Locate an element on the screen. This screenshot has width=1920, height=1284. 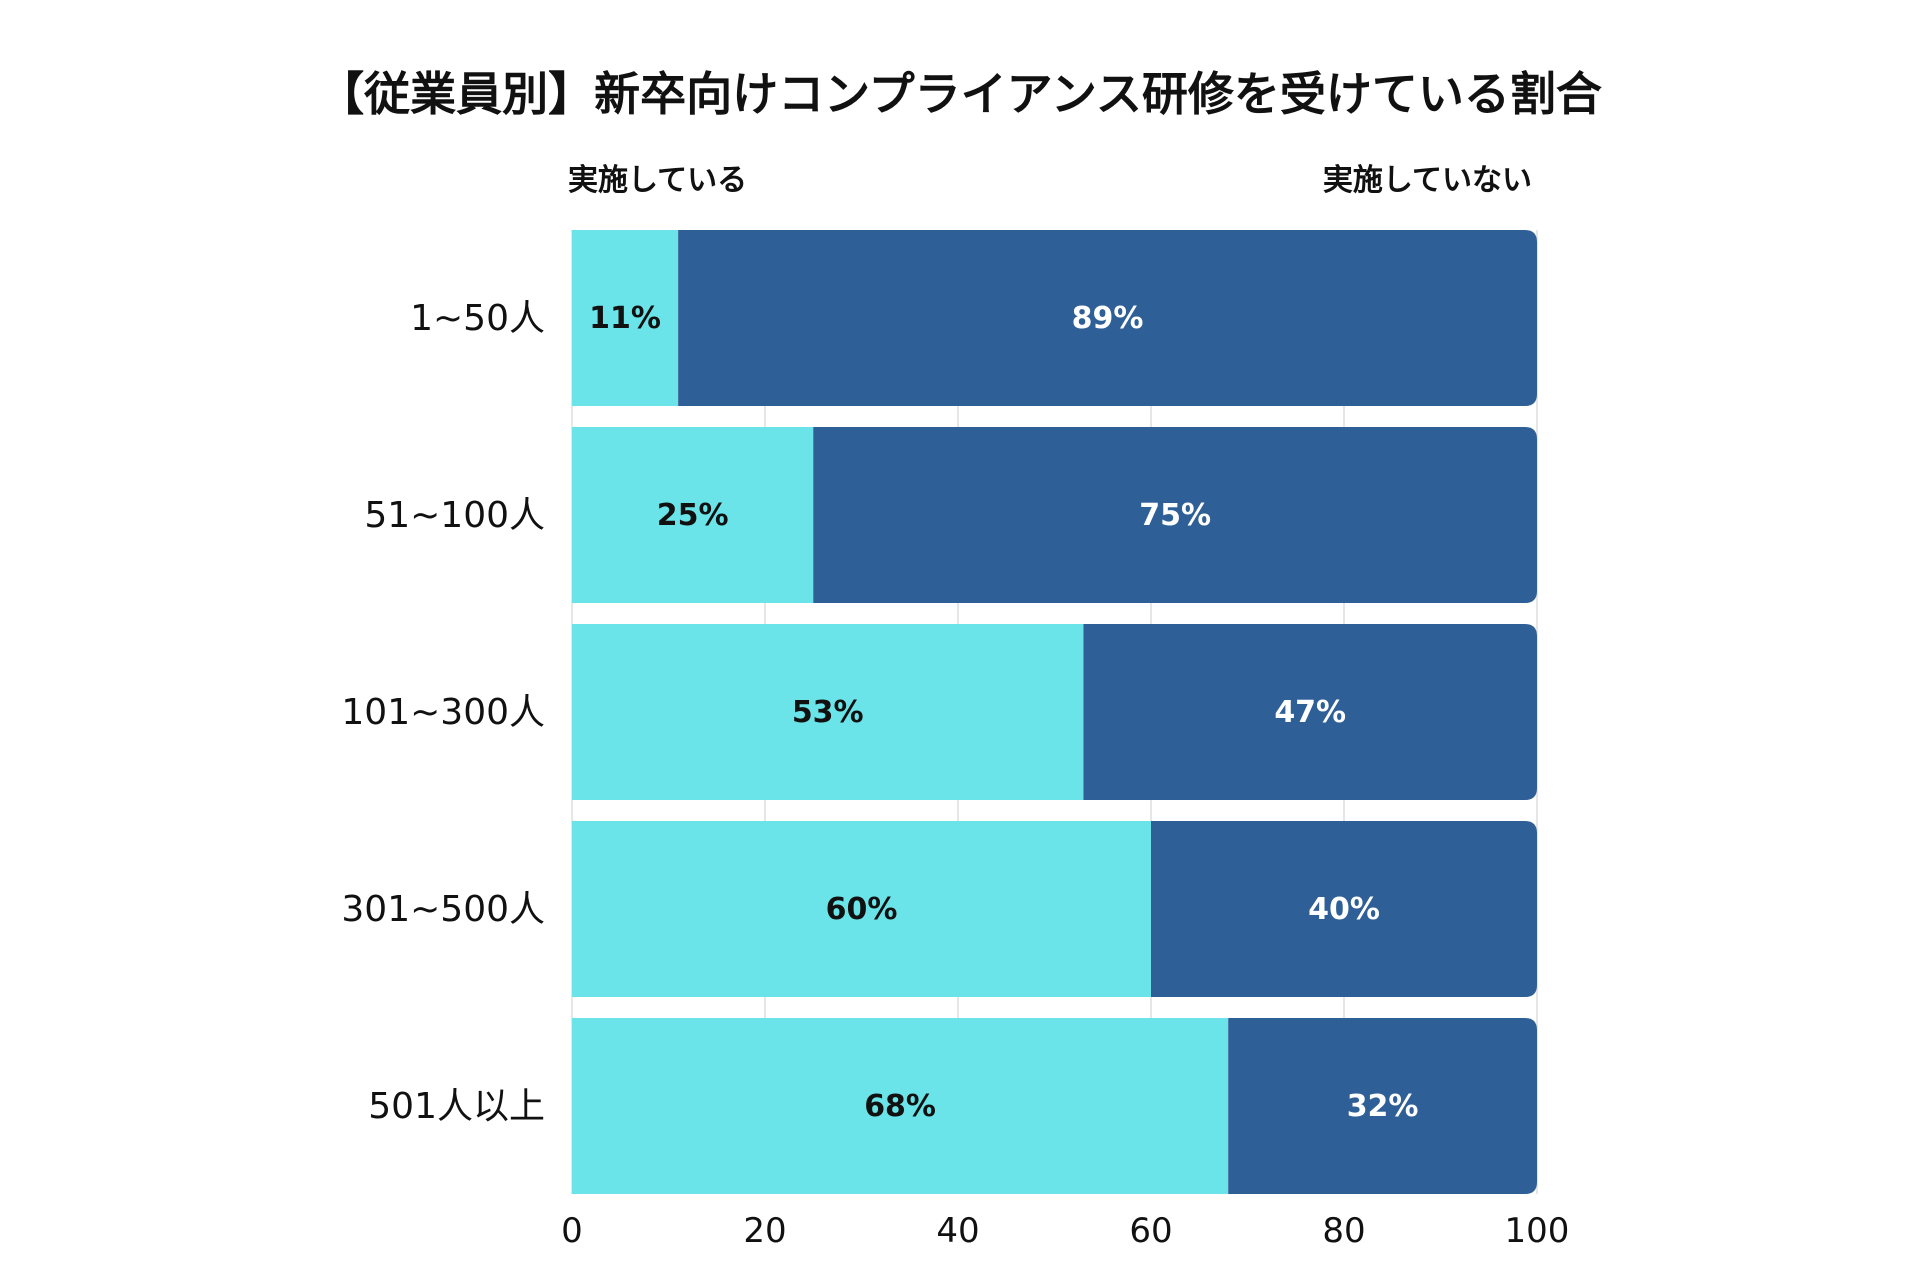
data-label: 68% is located at coordinates (900, 1106).